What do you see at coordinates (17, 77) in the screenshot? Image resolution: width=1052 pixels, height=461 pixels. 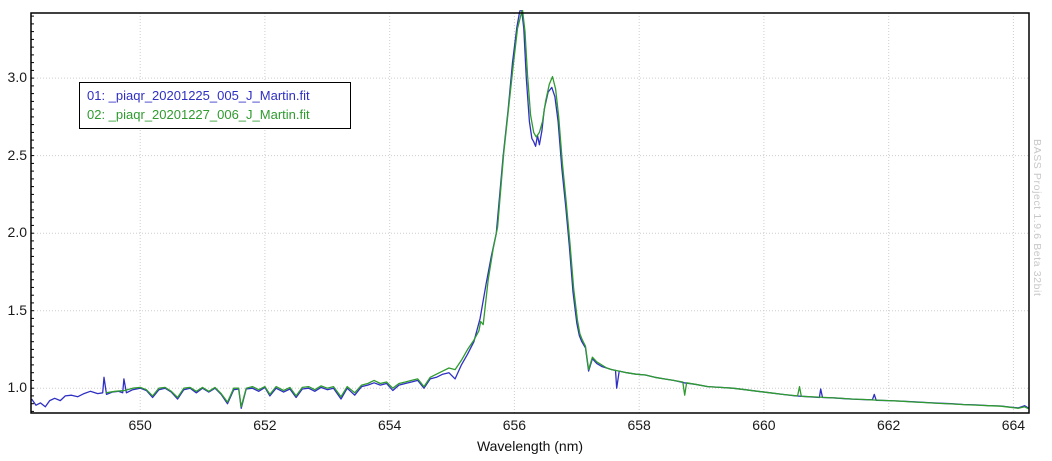 I see `y-tick-label: 3.0` at bounding box center [17, 77].